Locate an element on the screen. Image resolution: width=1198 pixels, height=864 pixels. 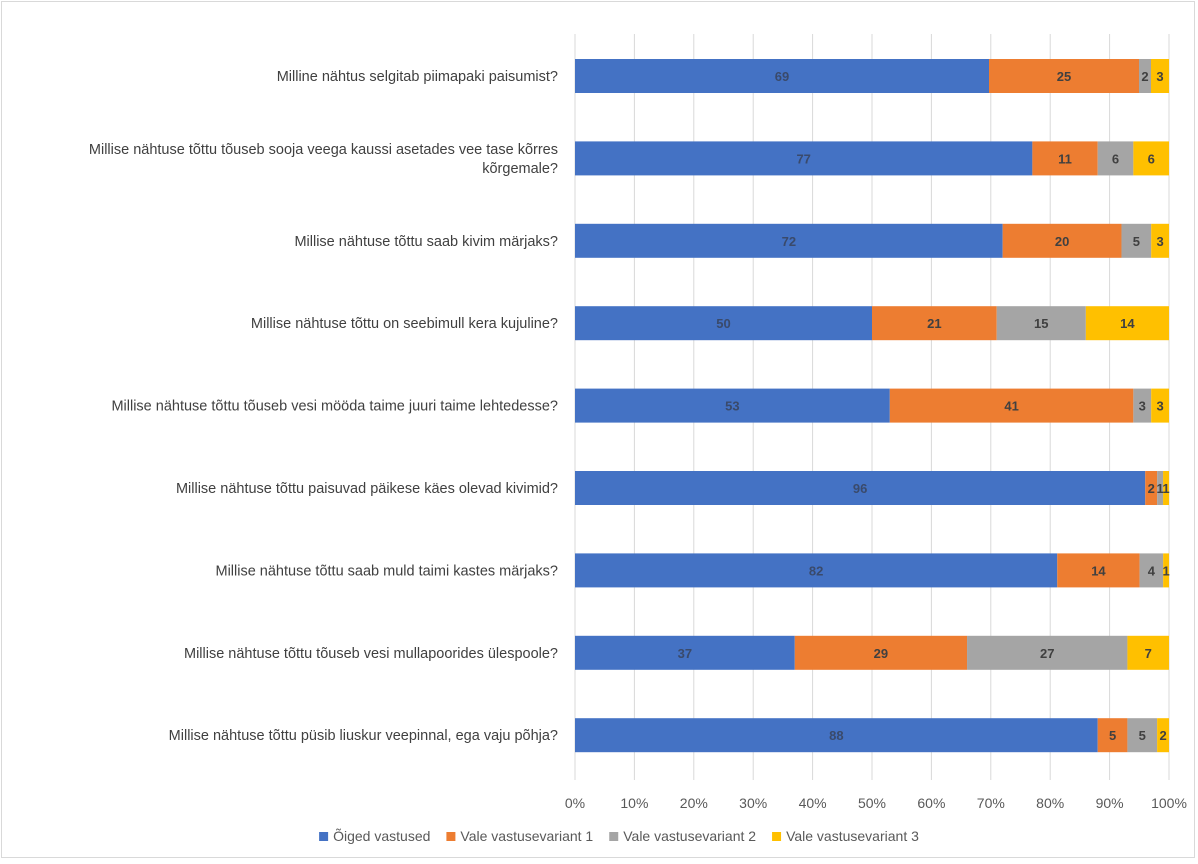
data-label: 25 is located at coordinates (1064, 76).